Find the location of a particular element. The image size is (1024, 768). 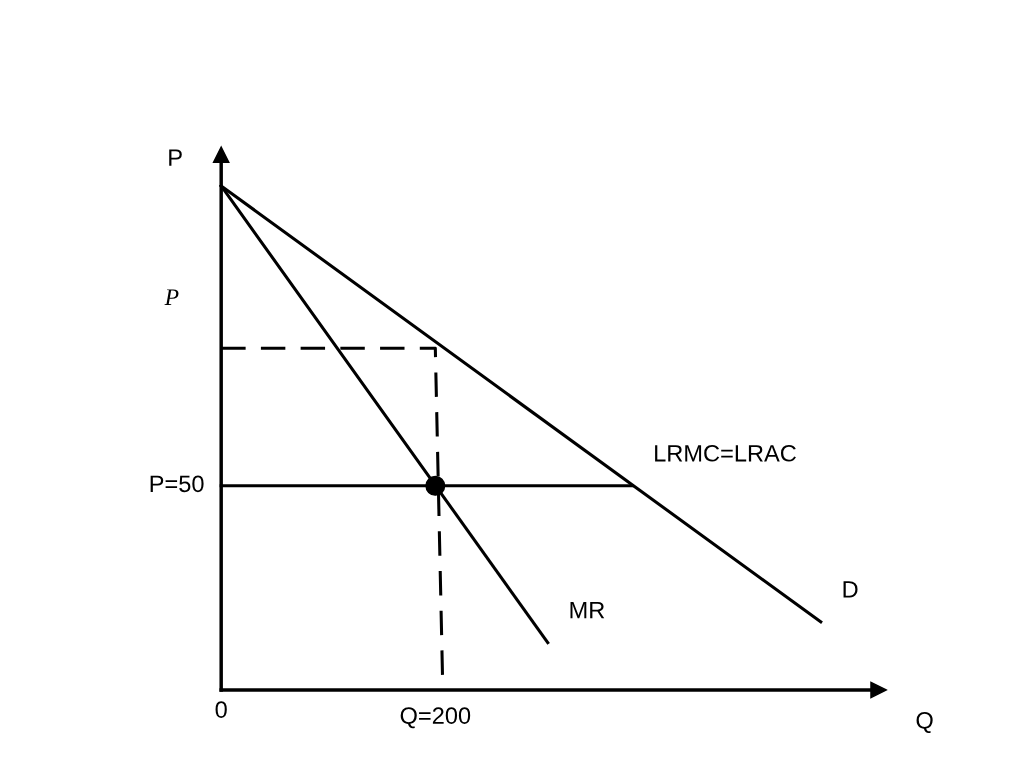

text: P is located at coordinates (171, 297).